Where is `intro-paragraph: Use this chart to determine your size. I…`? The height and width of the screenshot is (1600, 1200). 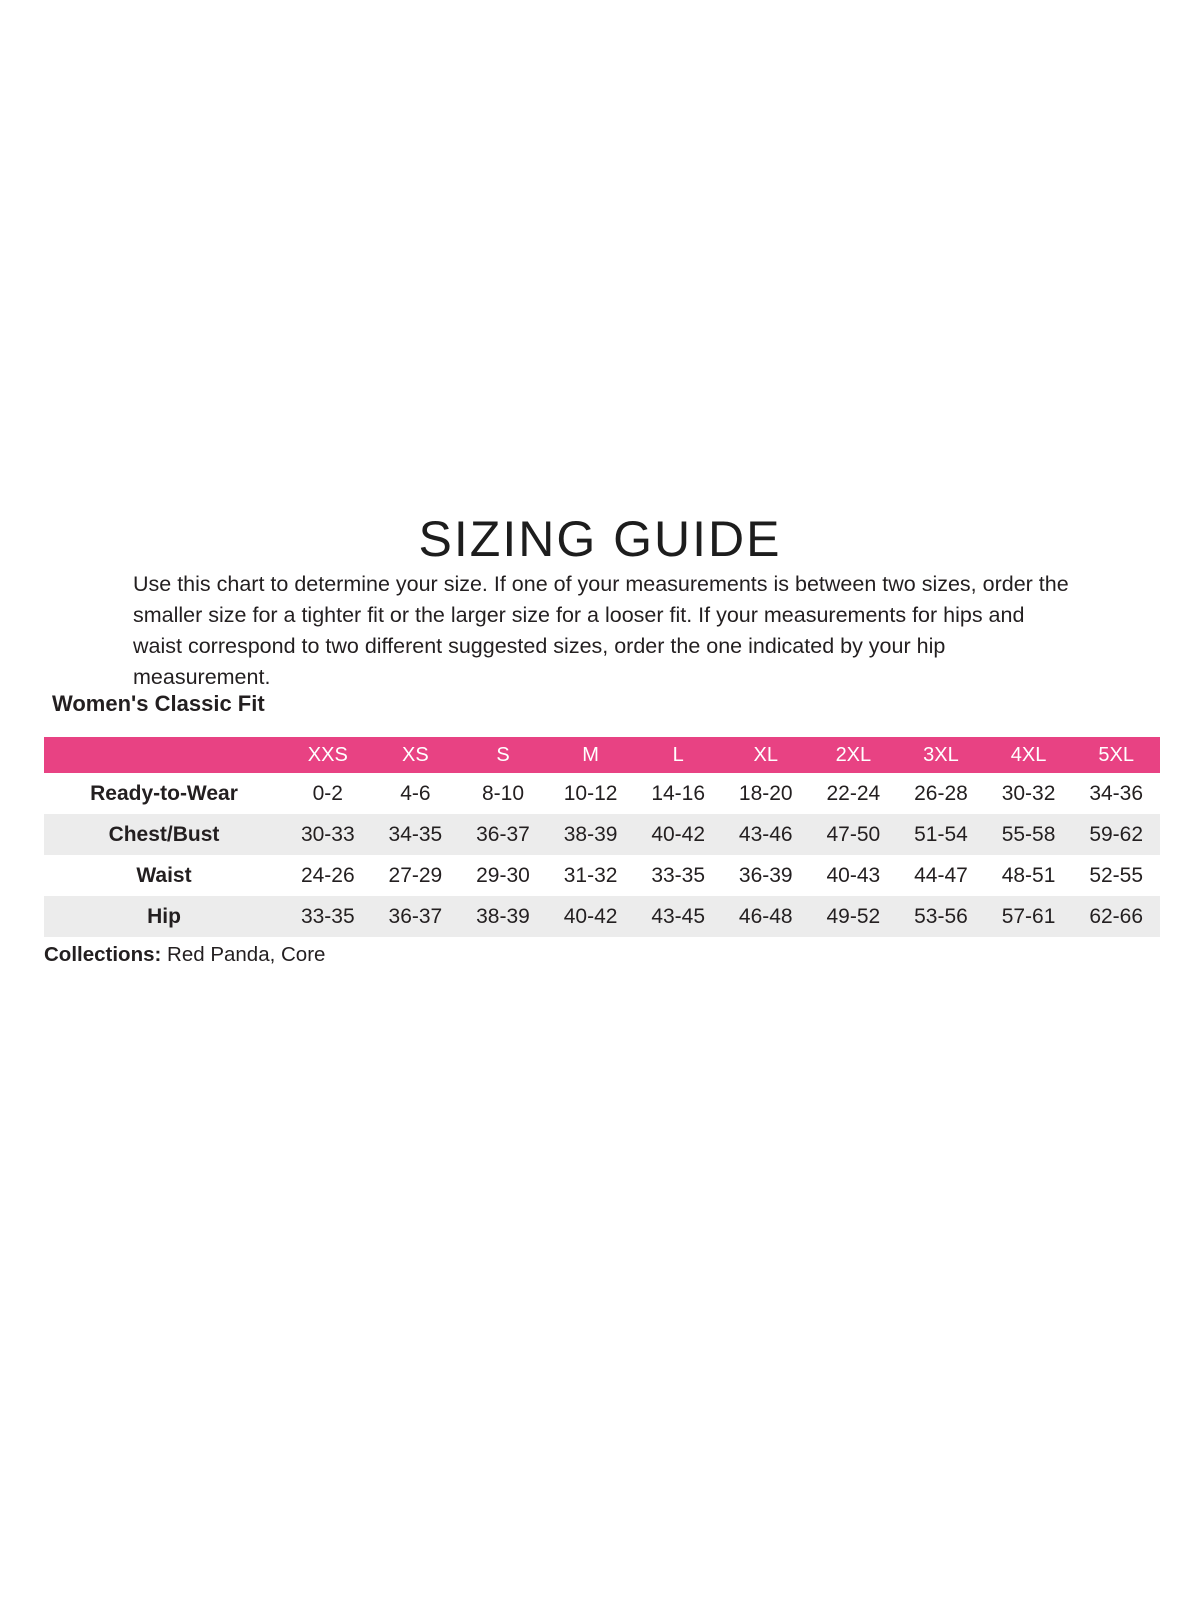
intro-paragraph: Use this chart to determine your size. I… is located at coordinates (601, 630).